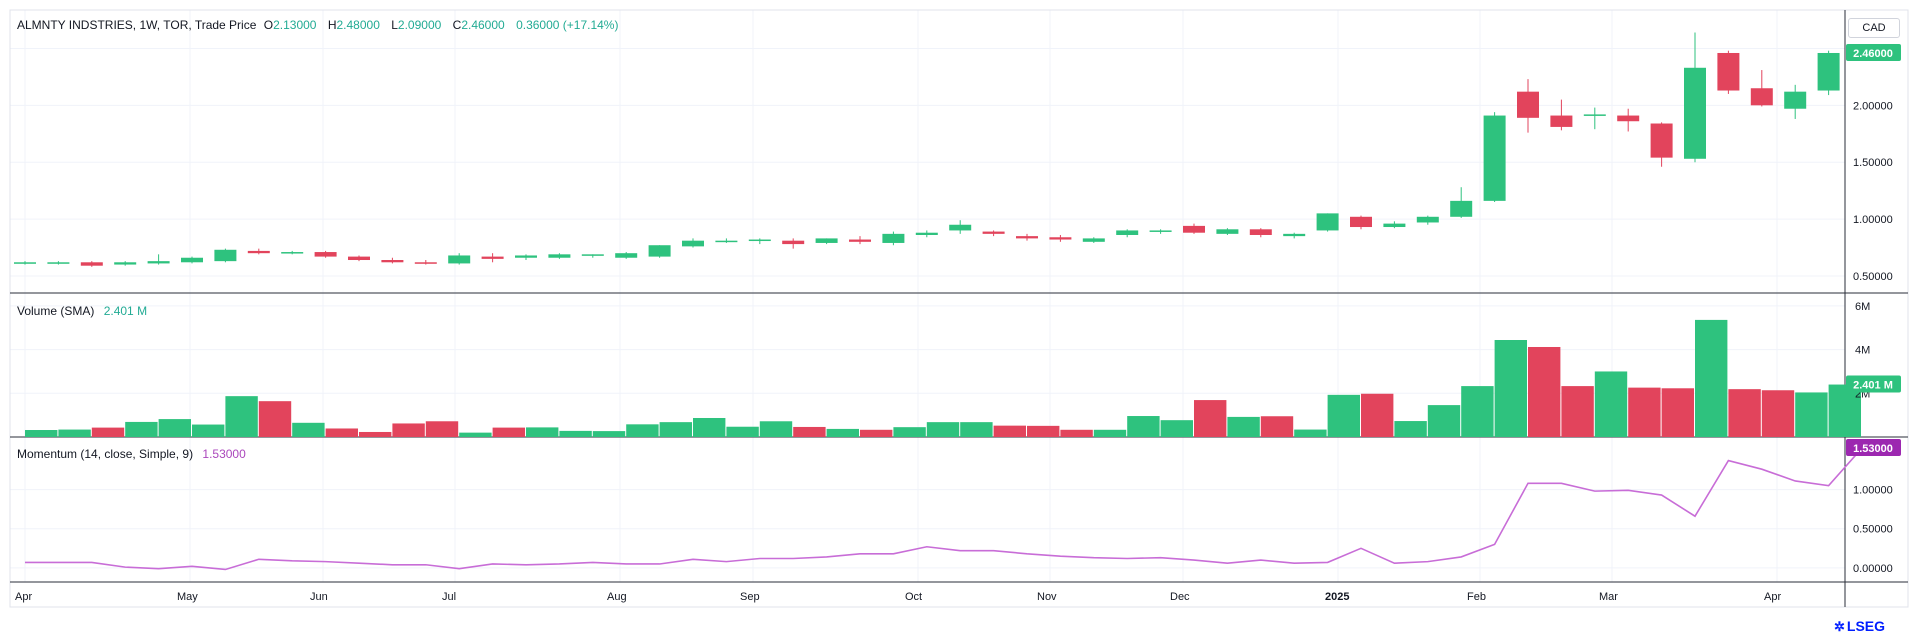 The width and height of the screenshot is (1920, 639). I want to click on time-tick-label: Apr, so click(1772, 597).